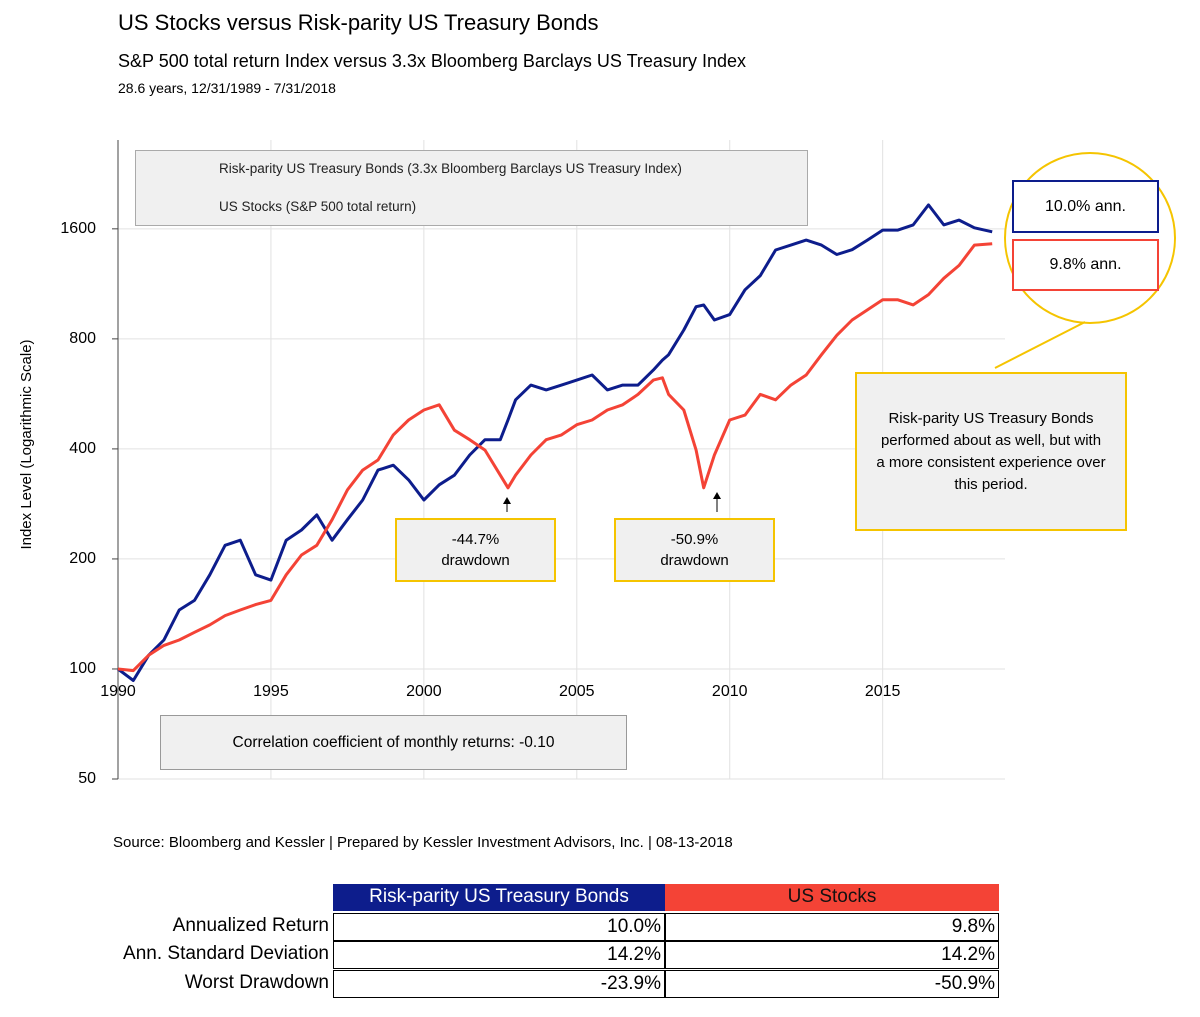 This screenshot has height=1017, width=1200. I want to click on table-cell: -50.9%, so click(832, 984).